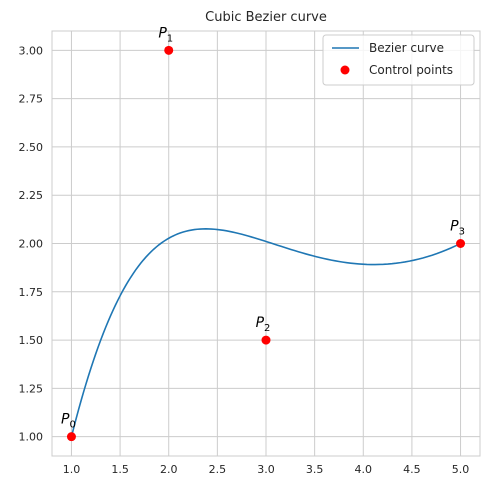 Image resolution: width=490 pixels, height=490 pixels. Describe the element at coordinates (31, 292) in the screenshot. I see `y-tick-label: 1.75` at that location.